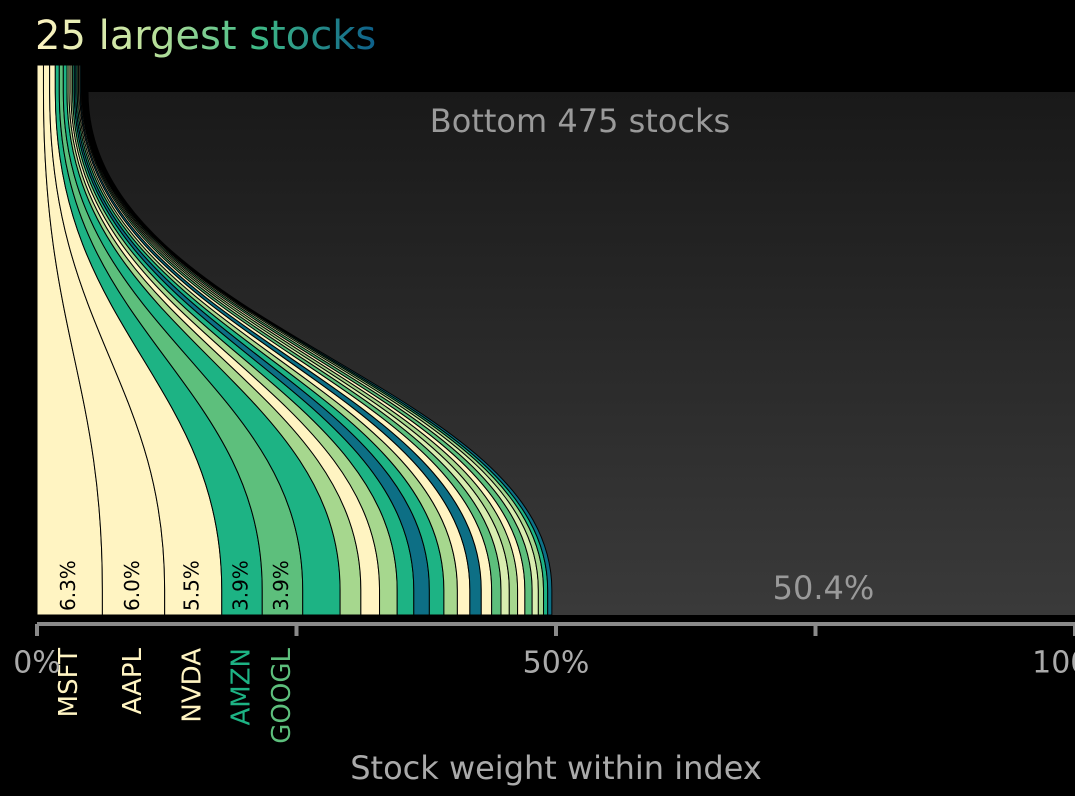  What do you see at coordinates (205, 36) in the screenshot?
I see `chart-title: 25 largest stocks` at bounding box center [205, 36].